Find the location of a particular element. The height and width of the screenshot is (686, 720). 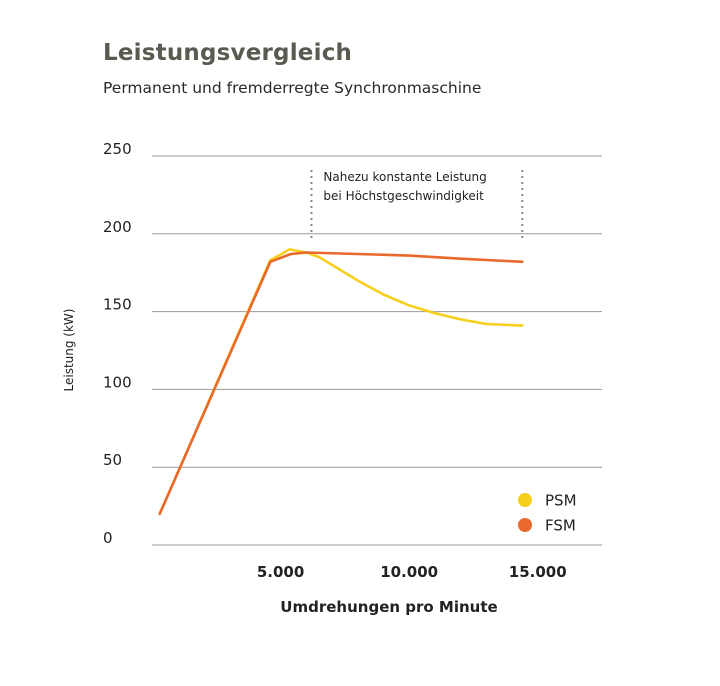

chart-title: Leistungsvergleich is located at coordinates (228, 53).